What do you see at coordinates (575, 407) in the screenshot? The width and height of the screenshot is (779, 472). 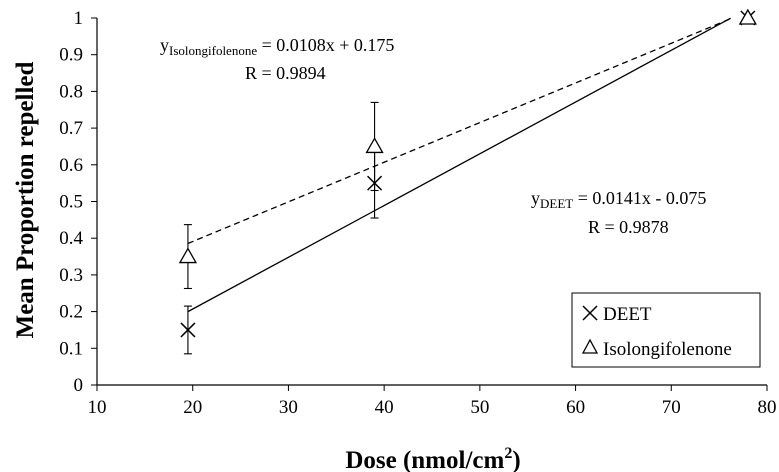 I see `x-tick-label: 60` at bounding box center [575, 407].